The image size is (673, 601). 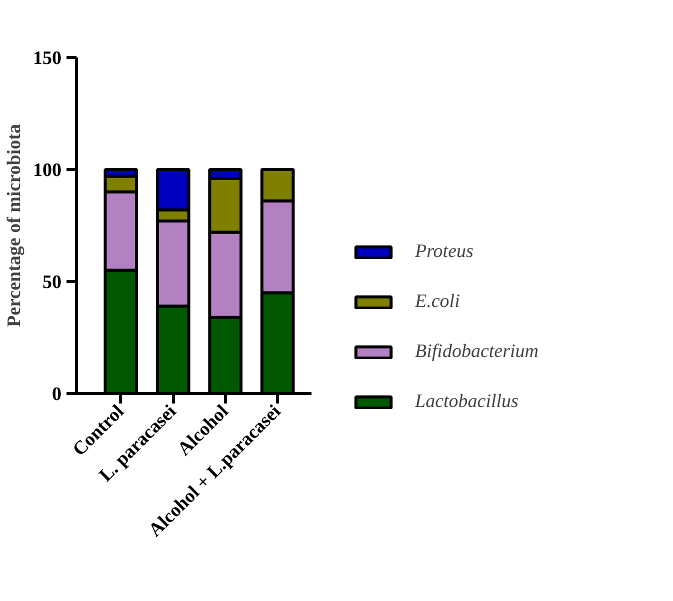 I want to click on legend-label: Proteus, so click(x=444, y=252).